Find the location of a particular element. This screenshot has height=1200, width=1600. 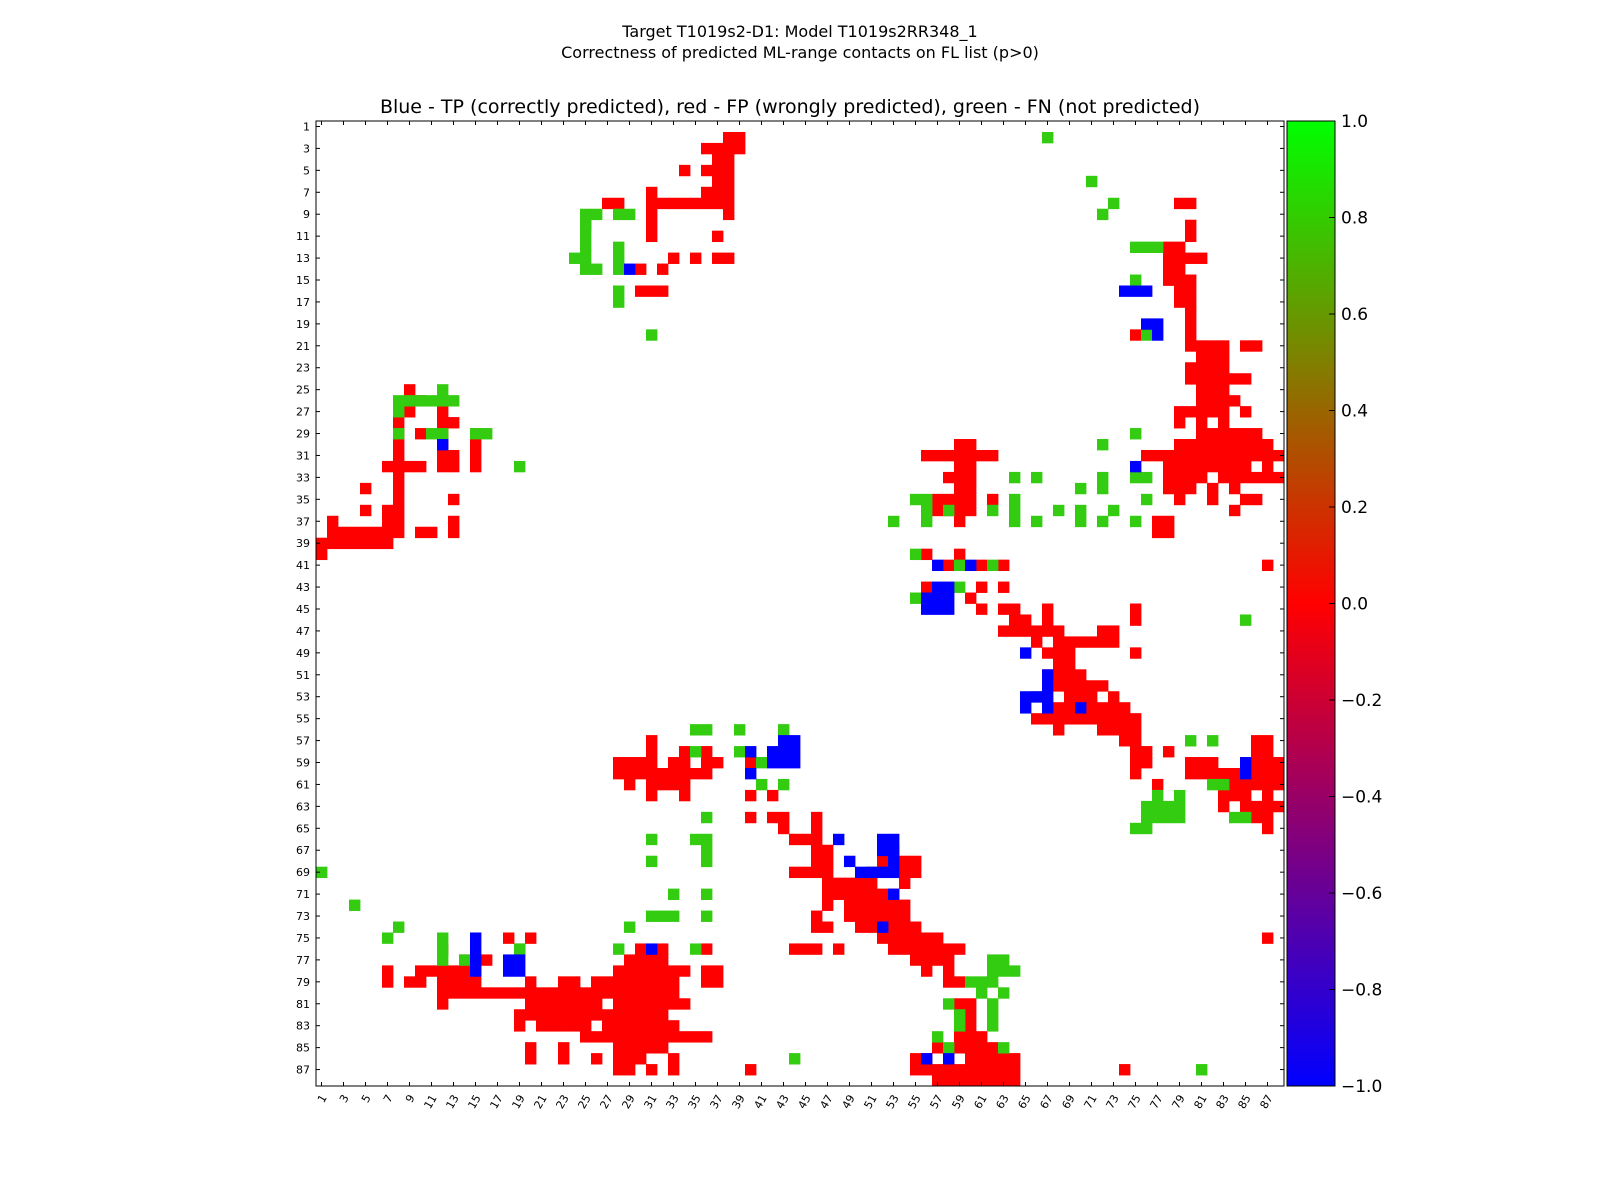

y-tick-label: 55 is located at coordinates (303, 719).